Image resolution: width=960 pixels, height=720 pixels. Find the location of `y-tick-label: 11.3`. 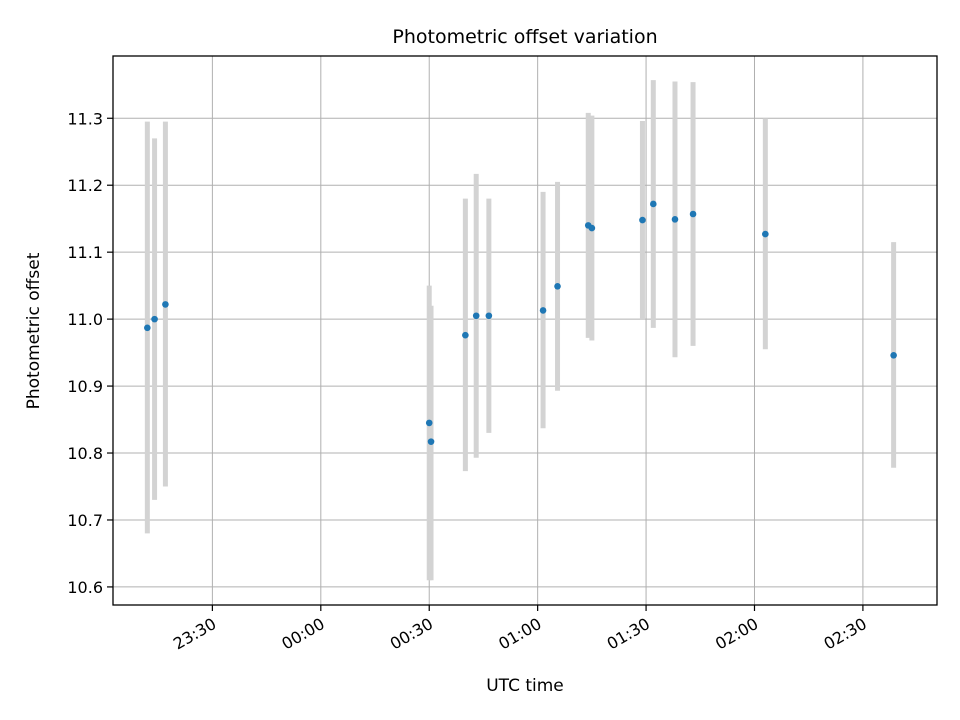

y-tick-label: 11.3 is located at coordinates (85, 118).